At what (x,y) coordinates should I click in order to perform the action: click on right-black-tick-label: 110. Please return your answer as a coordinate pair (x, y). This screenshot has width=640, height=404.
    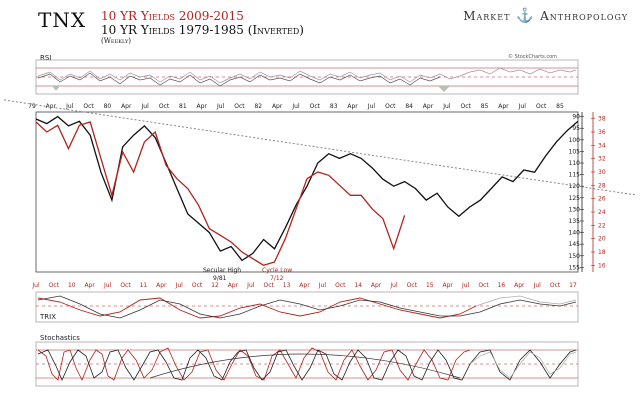
    Looking at the image, I should click on (575, 163).